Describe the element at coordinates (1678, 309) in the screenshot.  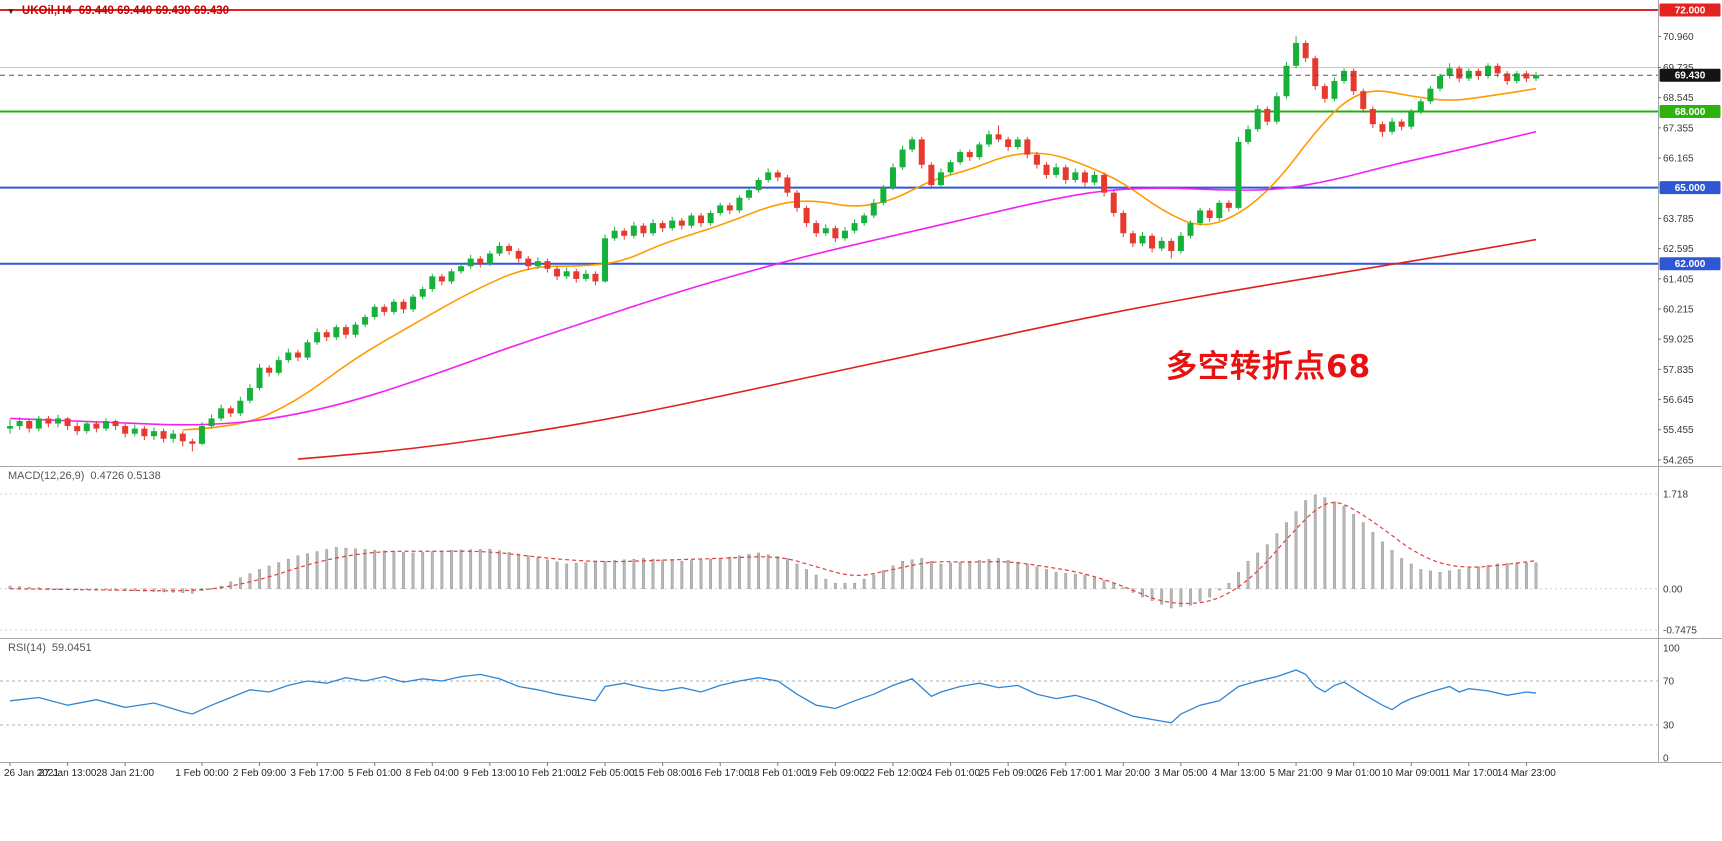
I see `price-tick-label: 60.215` at that location.